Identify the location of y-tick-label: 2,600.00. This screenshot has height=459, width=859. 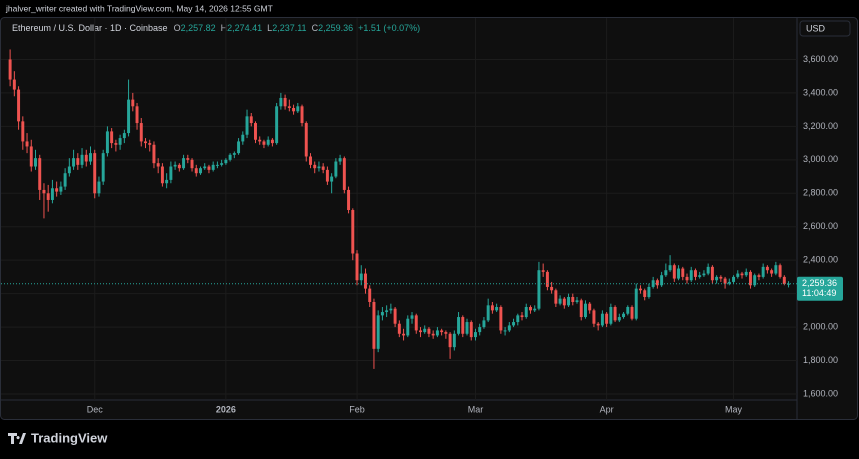
(820, 226).